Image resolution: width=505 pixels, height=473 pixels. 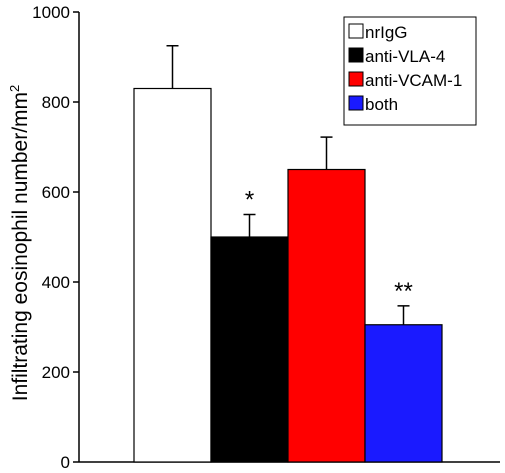 I want to click on bar-both, so click(x=403, y=393).